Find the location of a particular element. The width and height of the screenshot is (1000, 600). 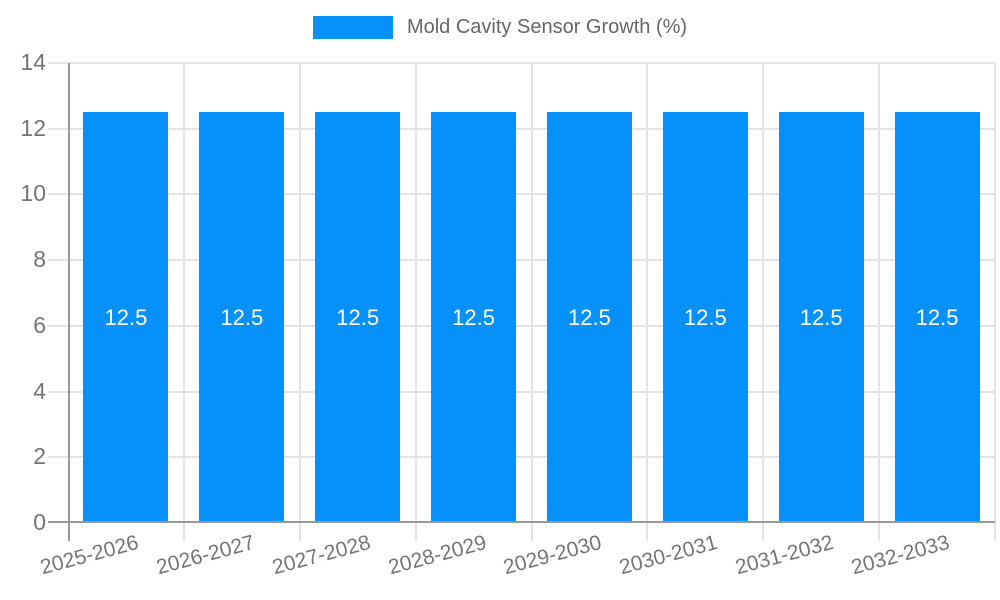

legend-label: Mold Cavity Sensor Growth (%) is located at coordinates (547, 27).